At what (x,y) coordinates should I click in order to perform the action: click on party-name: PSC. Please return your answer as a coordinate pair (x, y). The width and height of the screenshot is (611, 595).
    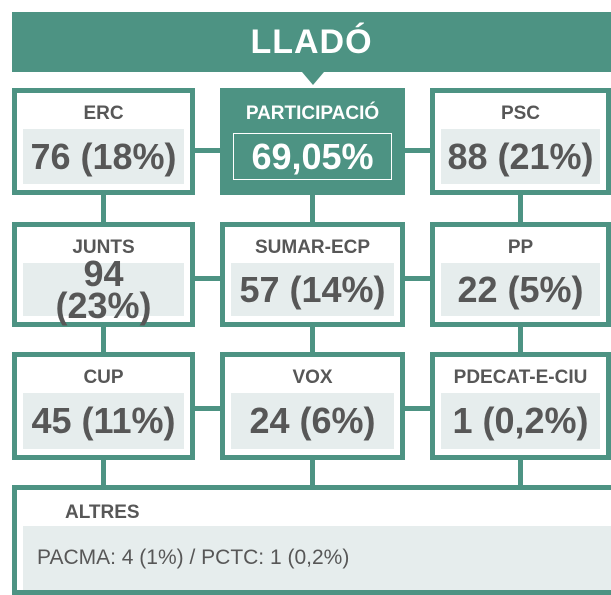
    Looking at the image, I should click on (520, 113).